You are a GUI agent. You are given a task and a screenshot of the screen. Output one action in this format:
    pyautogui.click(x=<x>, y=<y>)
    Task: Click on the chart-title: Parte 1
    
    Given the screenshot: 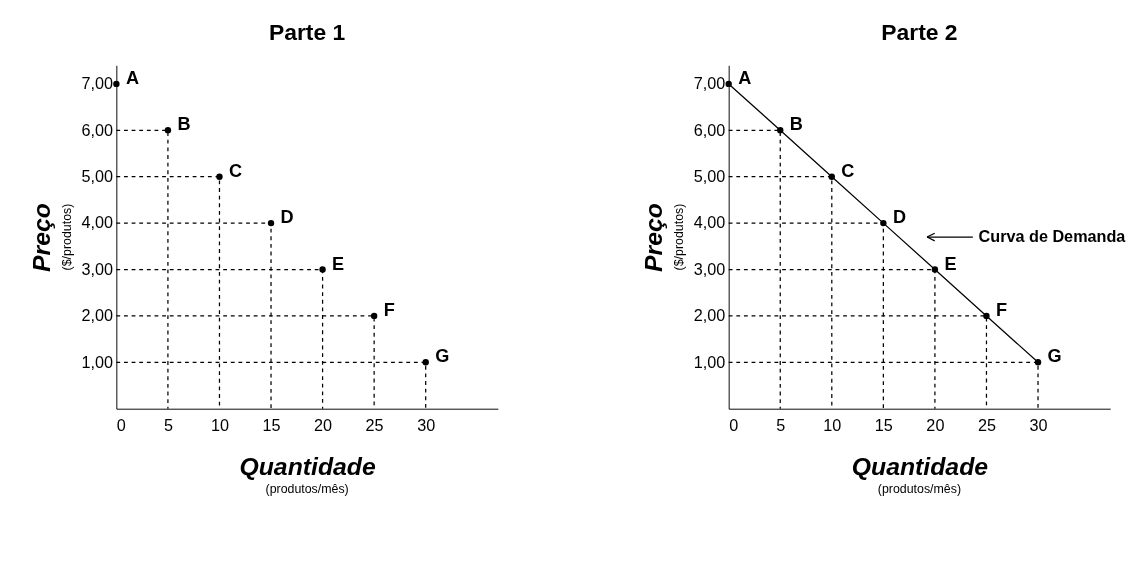 What is the action you would take?
    pyautogui.click(x=307, y=31)
    